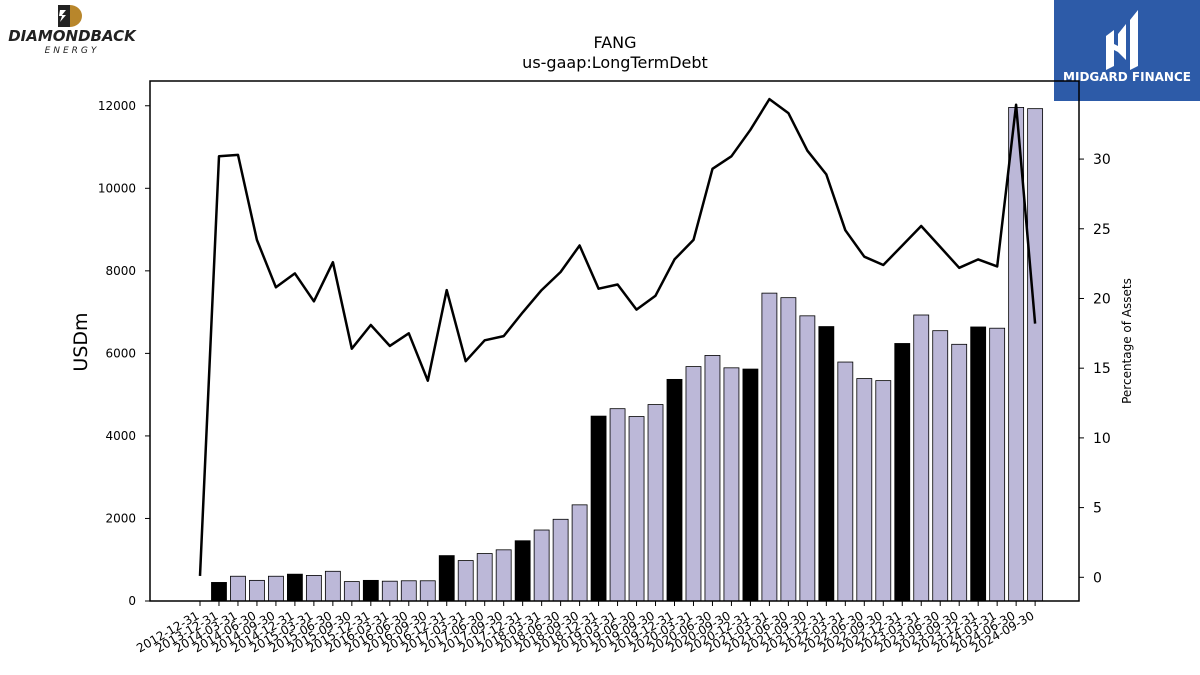  Describe the element at coordinates (120, 271) in the screenshot. I see `y-tick-label: 8000` at that location.